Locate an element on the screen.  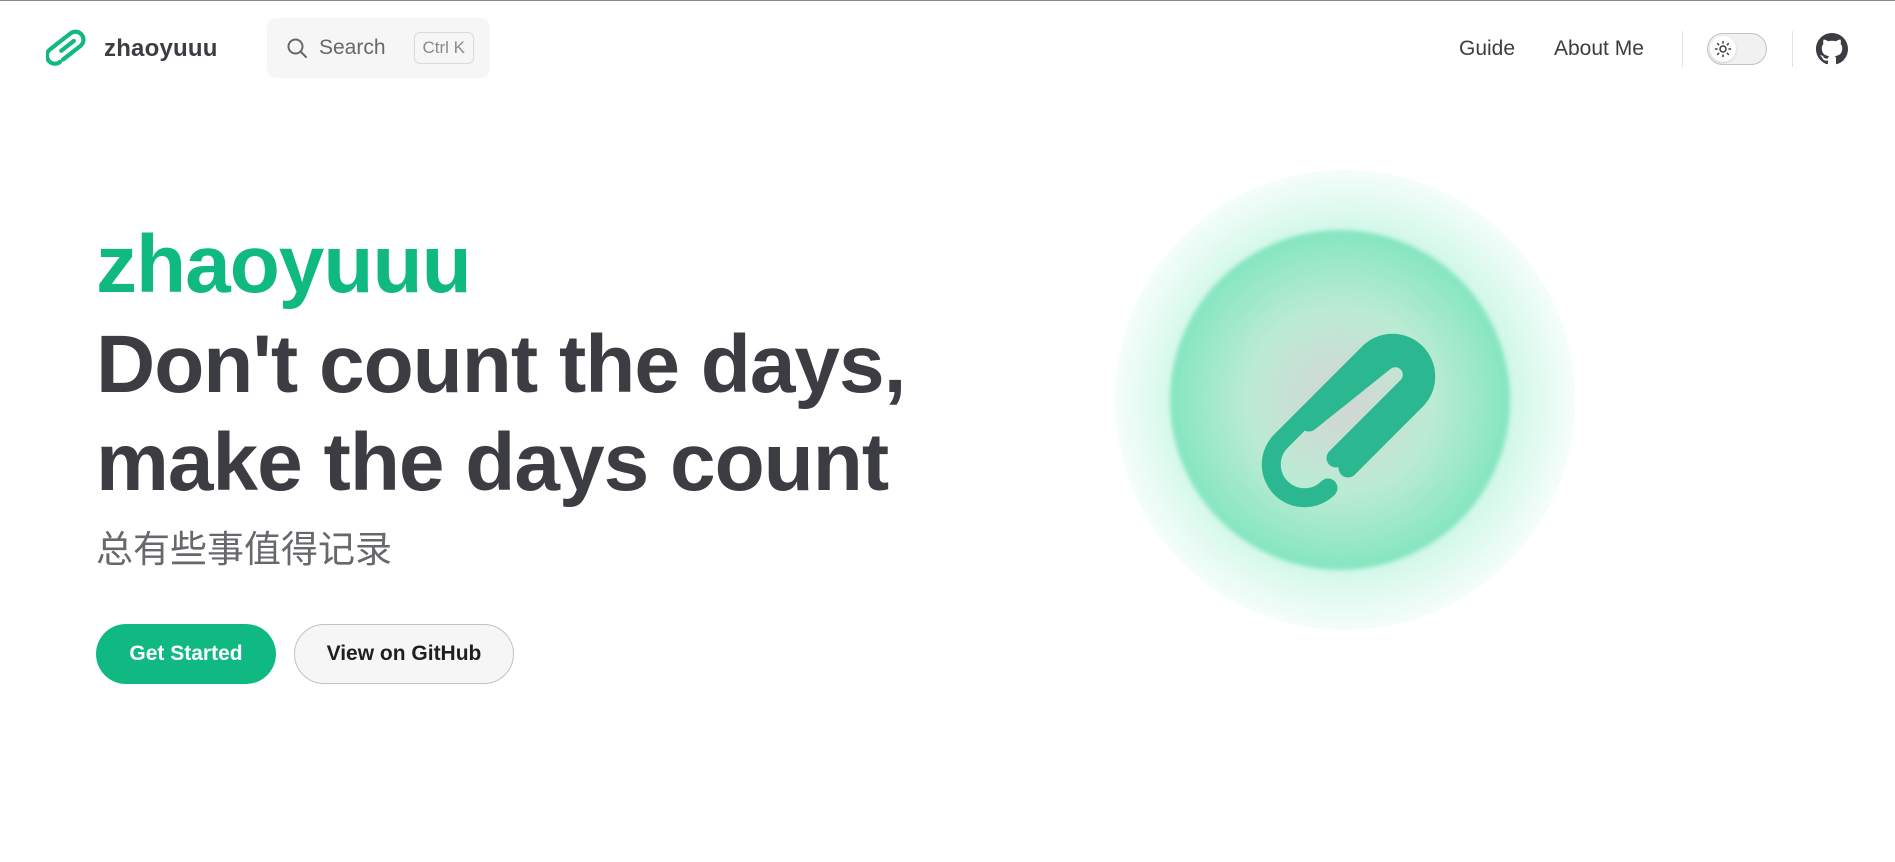
site-title: zhaoyuuu is located at coordinates (161, 48).